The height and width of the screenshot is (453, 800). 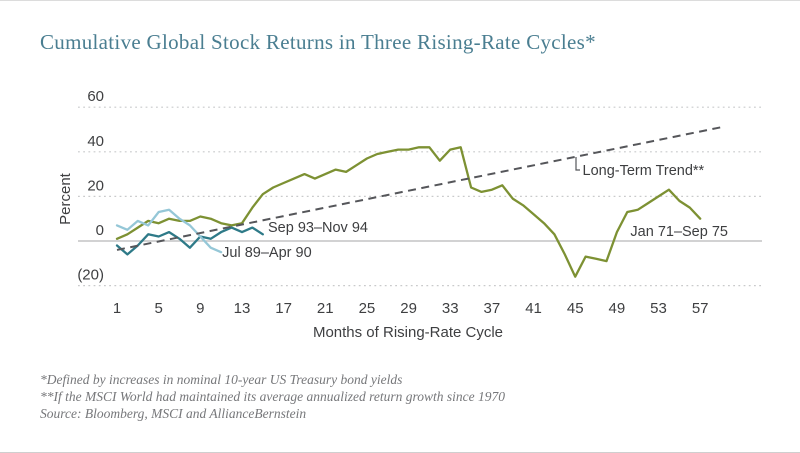 What do you see at coordinates (242, 308) in the screenshot?
I see `x-tick-label-13: 13` at bounding box center [242, 308].